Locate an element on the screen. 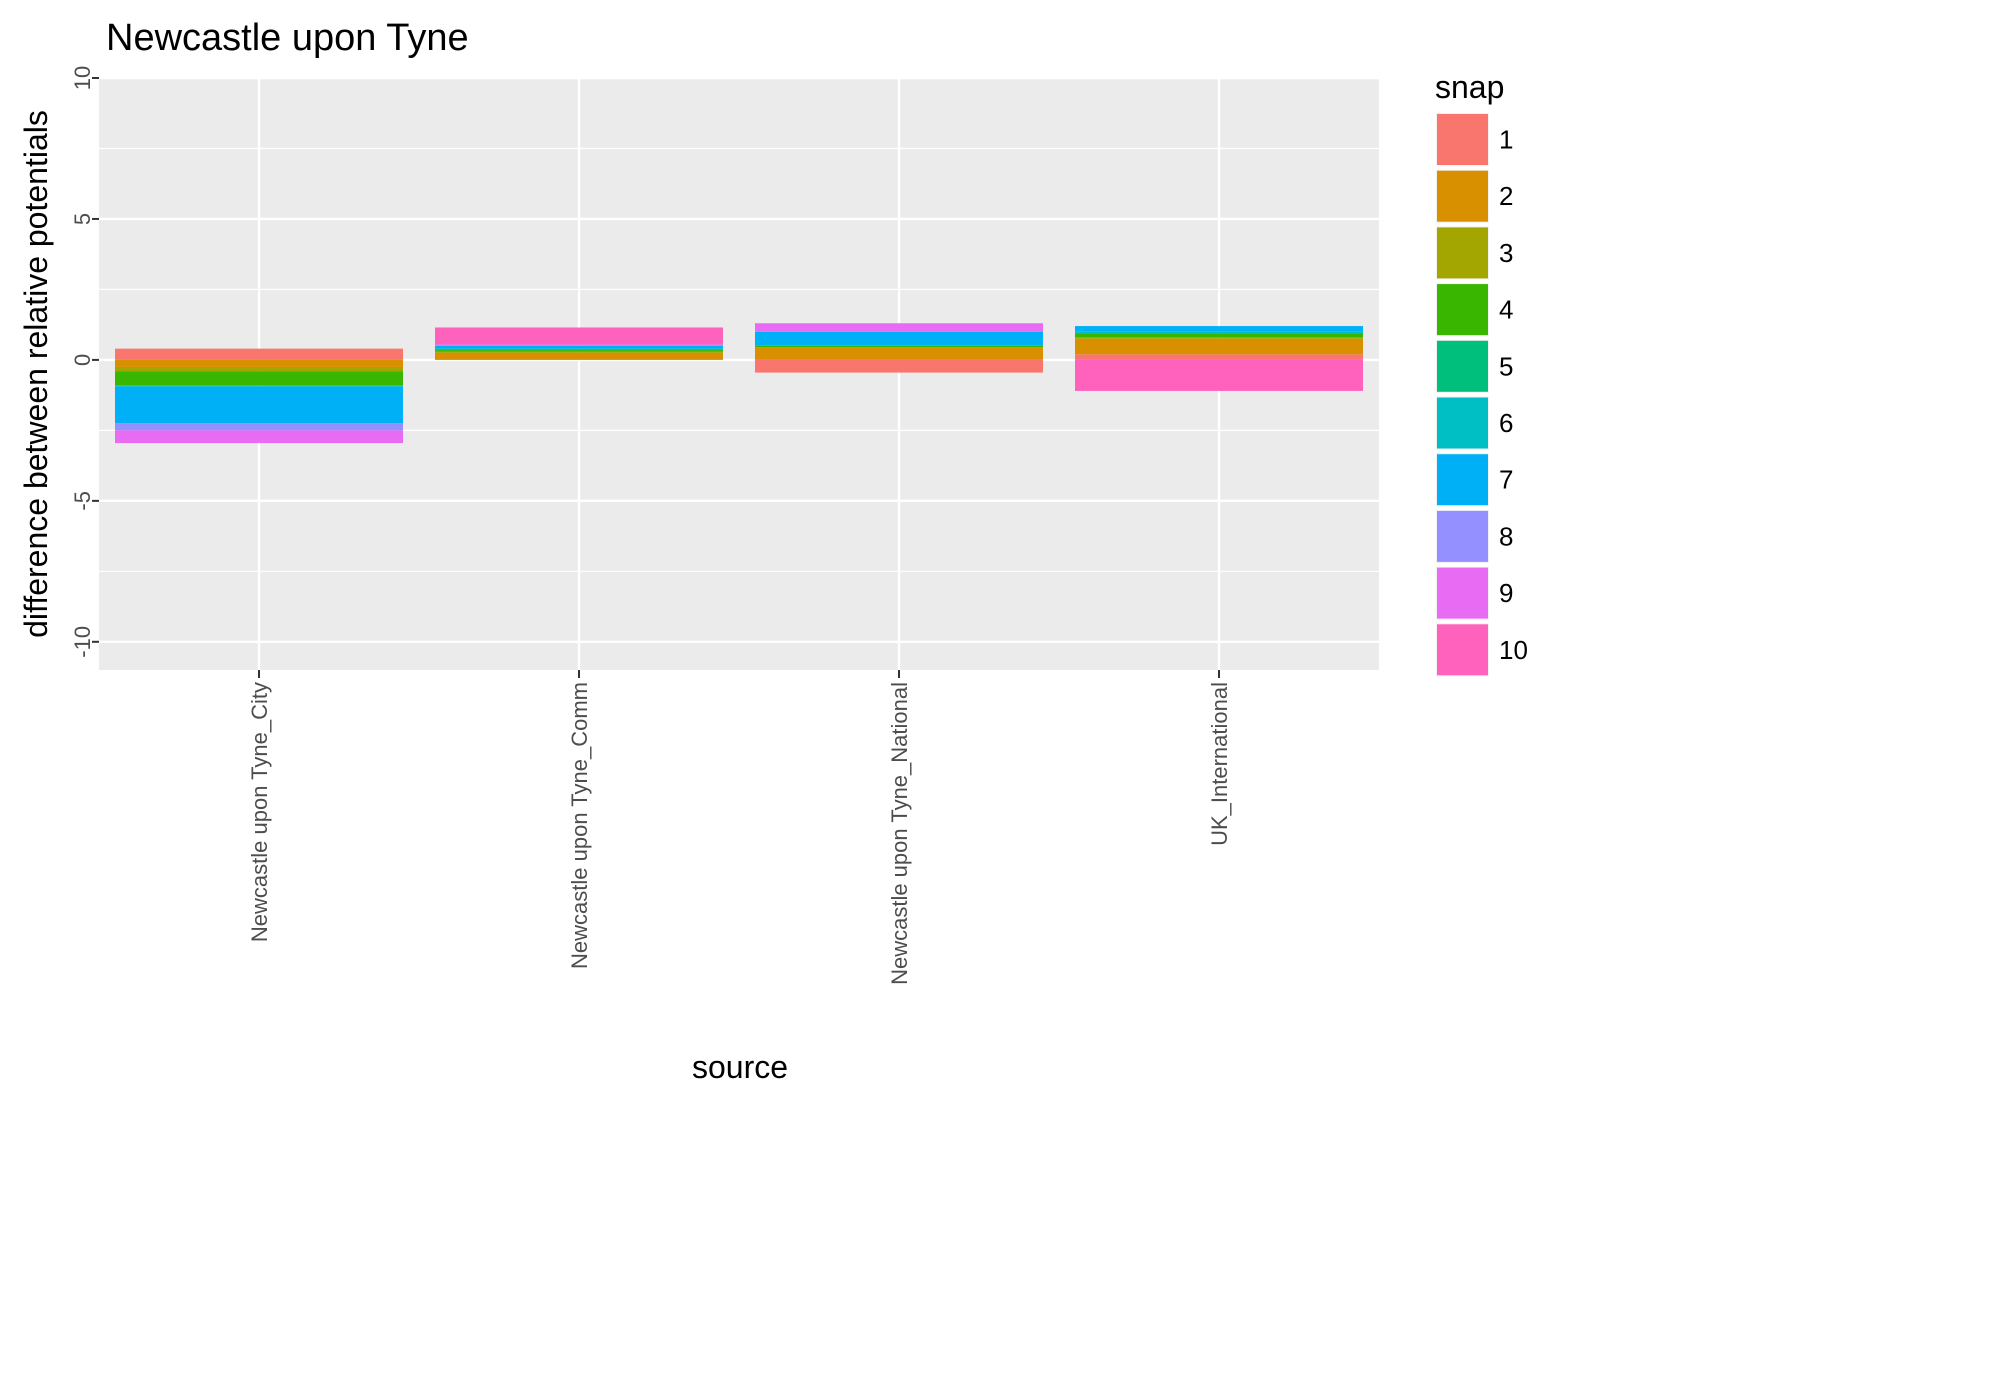  legend-label: 5 is located at coordinates (1506, 366).